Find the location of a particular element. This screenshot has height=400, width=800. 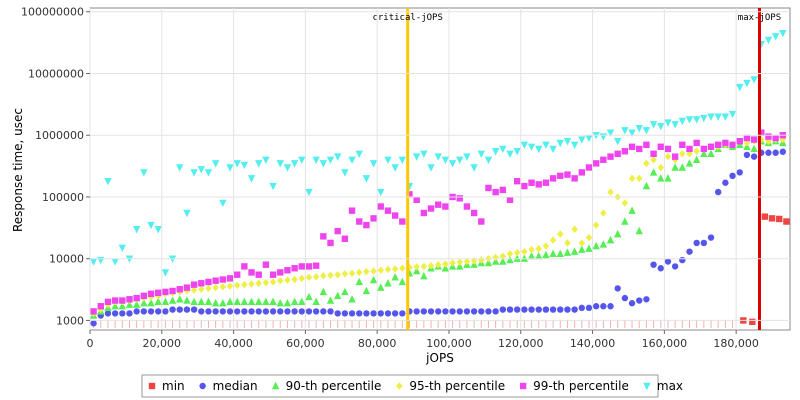

x-tick-label: 100,000 is located at coordinates (449, 343).